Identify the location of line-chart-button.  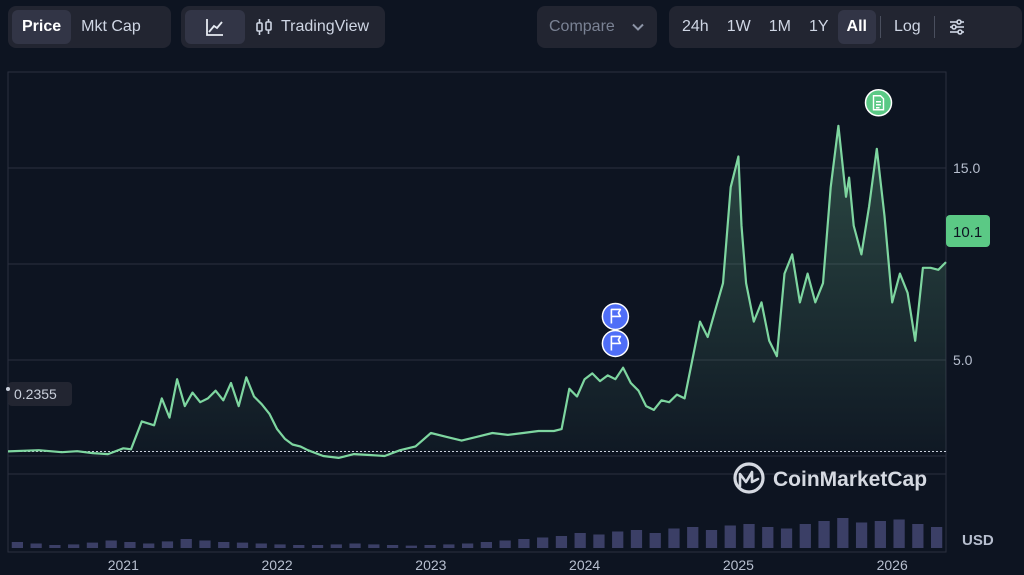
(215, 27).